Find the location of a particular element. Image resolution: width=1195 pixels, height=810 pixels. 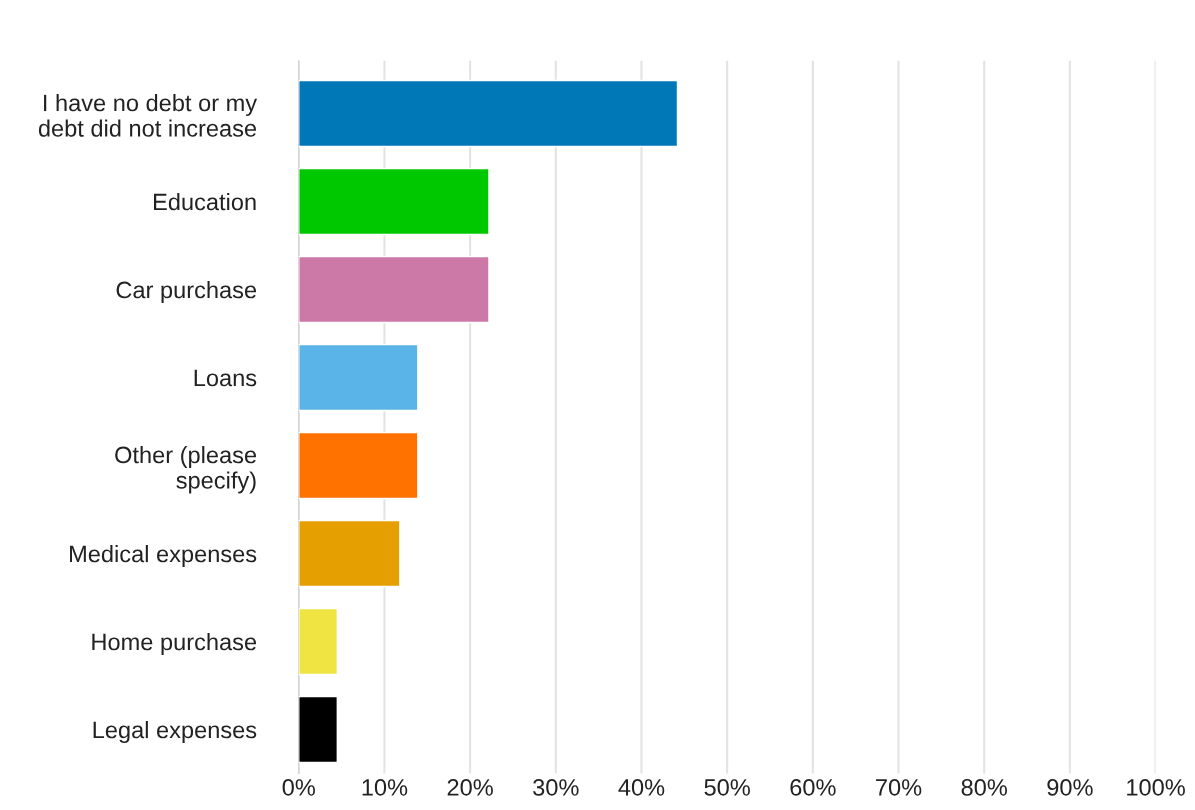

x-tick-label: 10% is located at coordinates (385, 787).